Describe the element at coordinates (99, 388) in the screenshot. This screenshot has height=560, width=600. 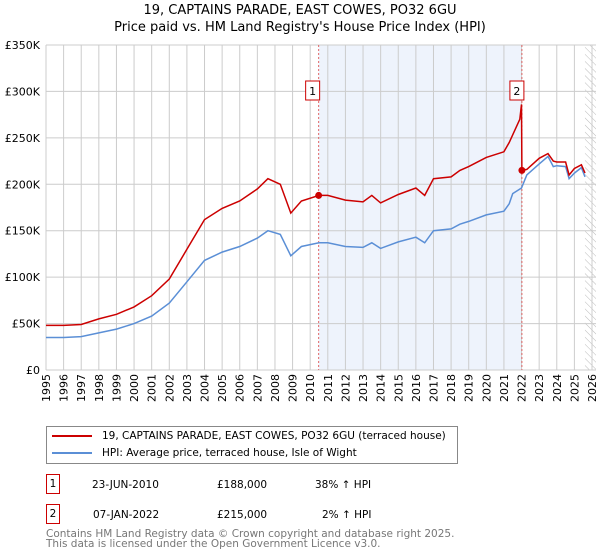
I see `x-tick-label: 1998` at that location.